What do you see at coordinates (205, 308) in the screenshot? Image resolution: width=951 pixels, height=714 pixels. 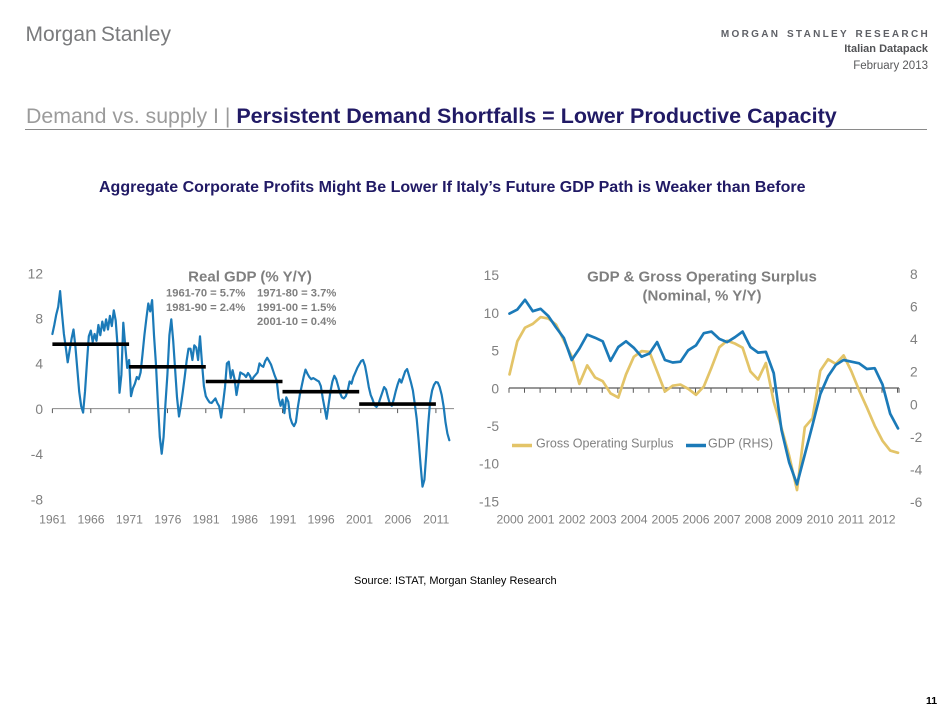 I see `svg-text: 1981-90 = 2.4%` at bounding box center [205, 308].